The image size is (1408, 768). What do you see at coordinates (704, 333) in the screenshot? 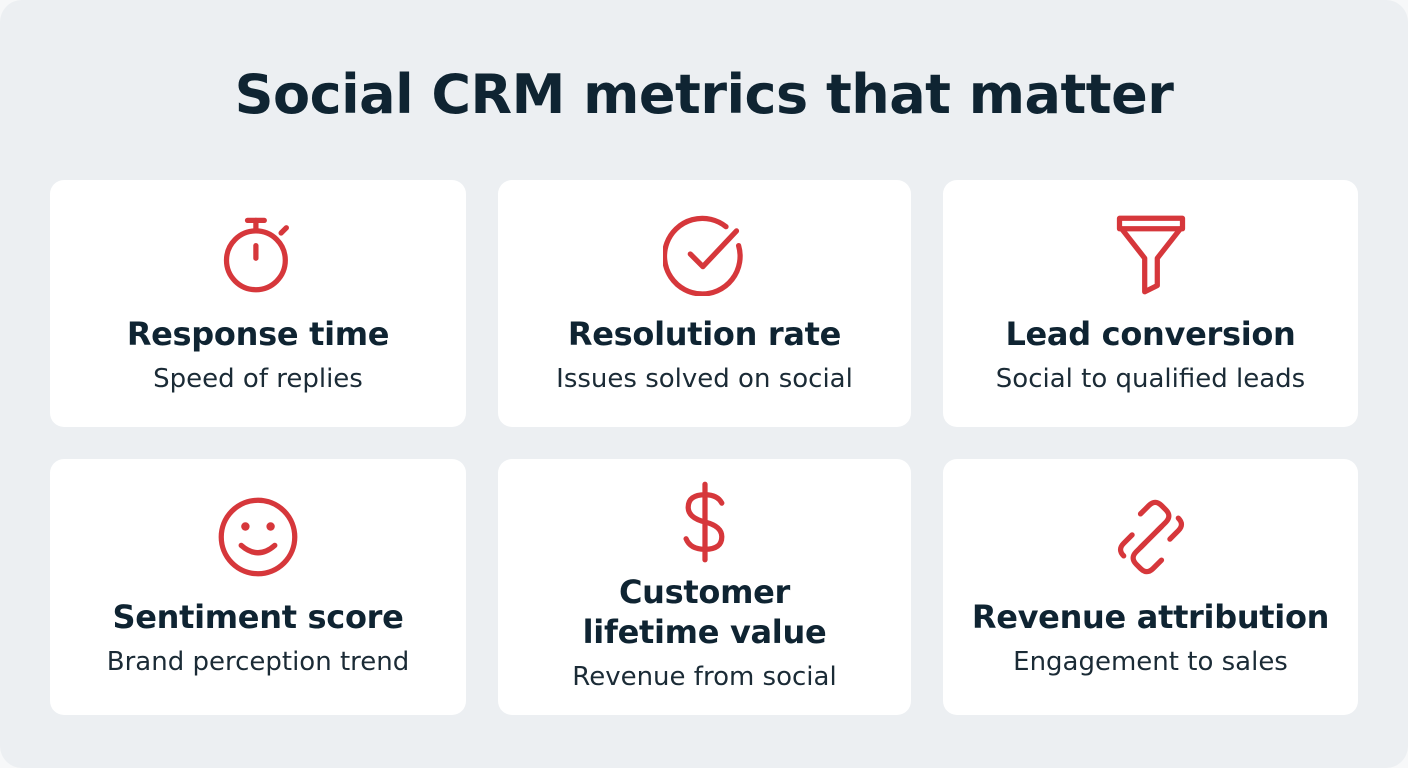
I see `card-title: Resolution rate` at bounding box center [704, 333].